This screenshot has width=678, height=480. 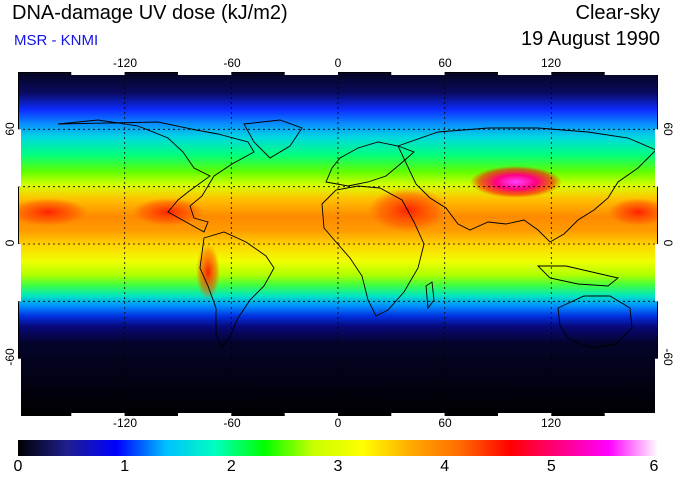 What do you see at coordinates (551, 63) in the screenshot?
I see `lon-label-top: 120` at bounding box center [551, 63].